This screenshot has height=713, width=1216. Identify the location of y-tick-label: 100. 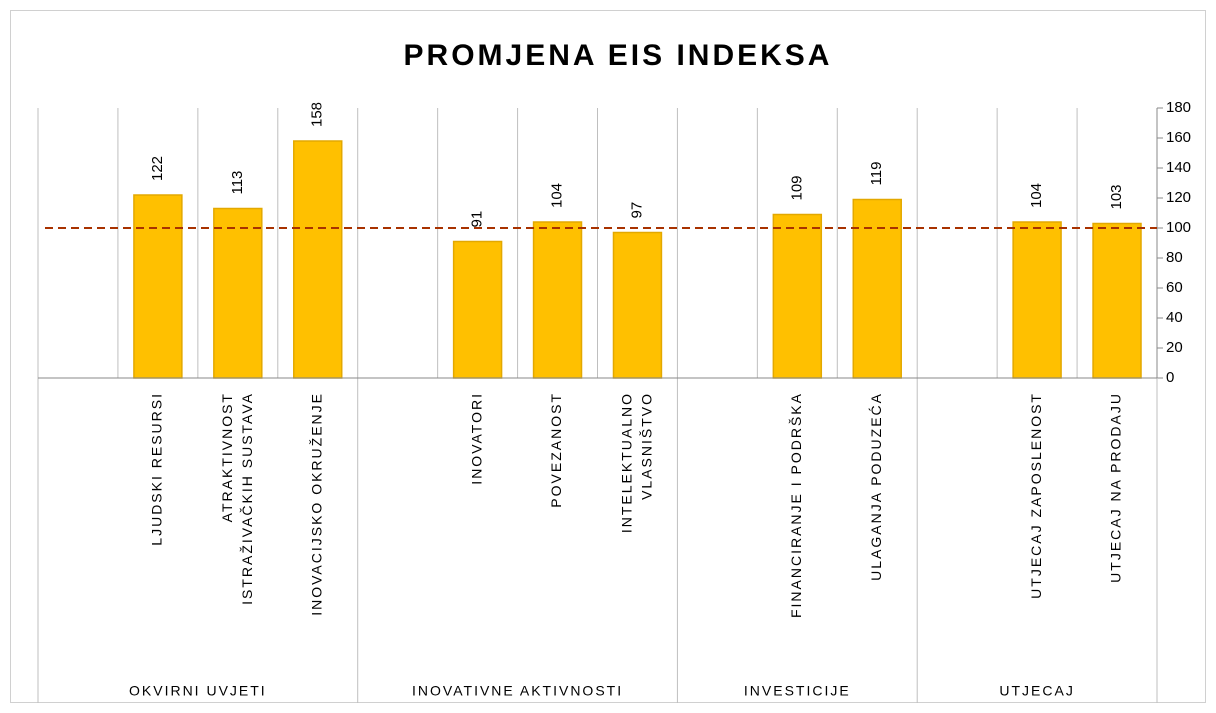
(1178, 227).